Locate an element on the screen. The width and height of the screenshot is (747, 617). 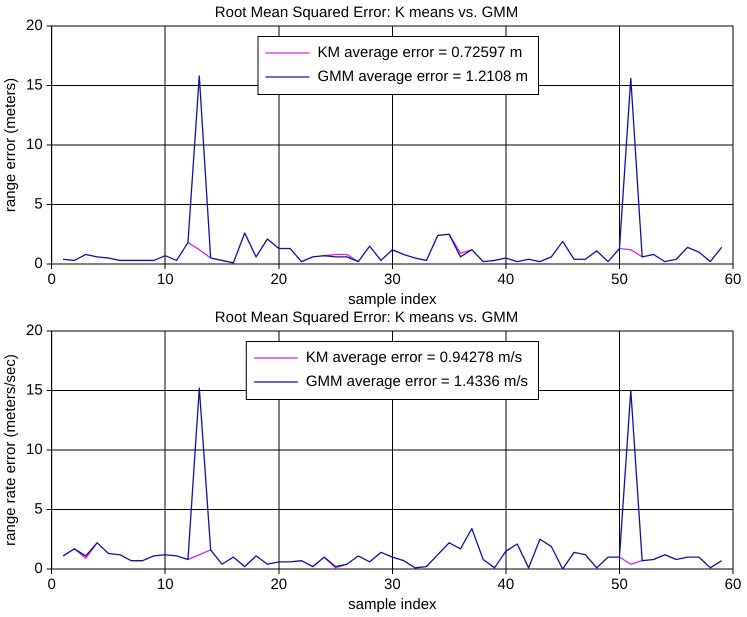
legend-label: GMM average error = 1.2108 m is located at coordinates (422, 77).